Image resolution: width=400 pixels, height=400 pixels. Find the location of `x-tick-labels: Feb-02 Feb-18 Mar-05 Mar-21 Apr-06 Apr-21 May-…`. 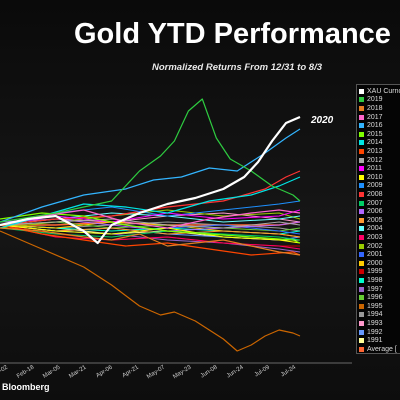

x-tick-labels: Feb-02 Feb-18 Mar-05 Mar-21 Apr-06 Apr-21 May-… is located at coordinates (149, 372).